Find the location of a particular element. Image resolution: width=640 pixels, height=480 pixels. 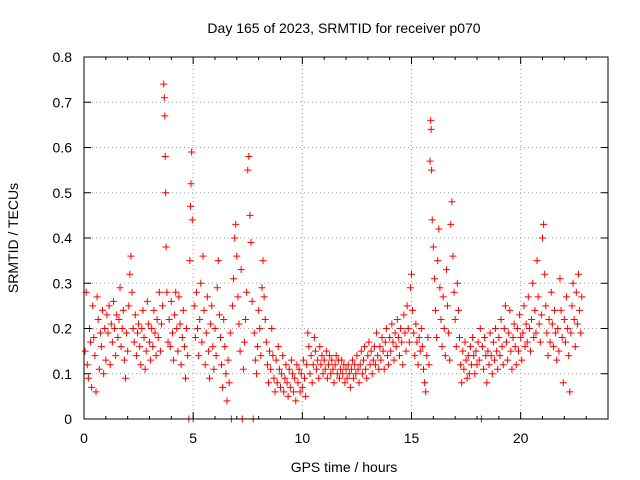

y-tick-label: 0.5 is located at coordinates (63, 193).